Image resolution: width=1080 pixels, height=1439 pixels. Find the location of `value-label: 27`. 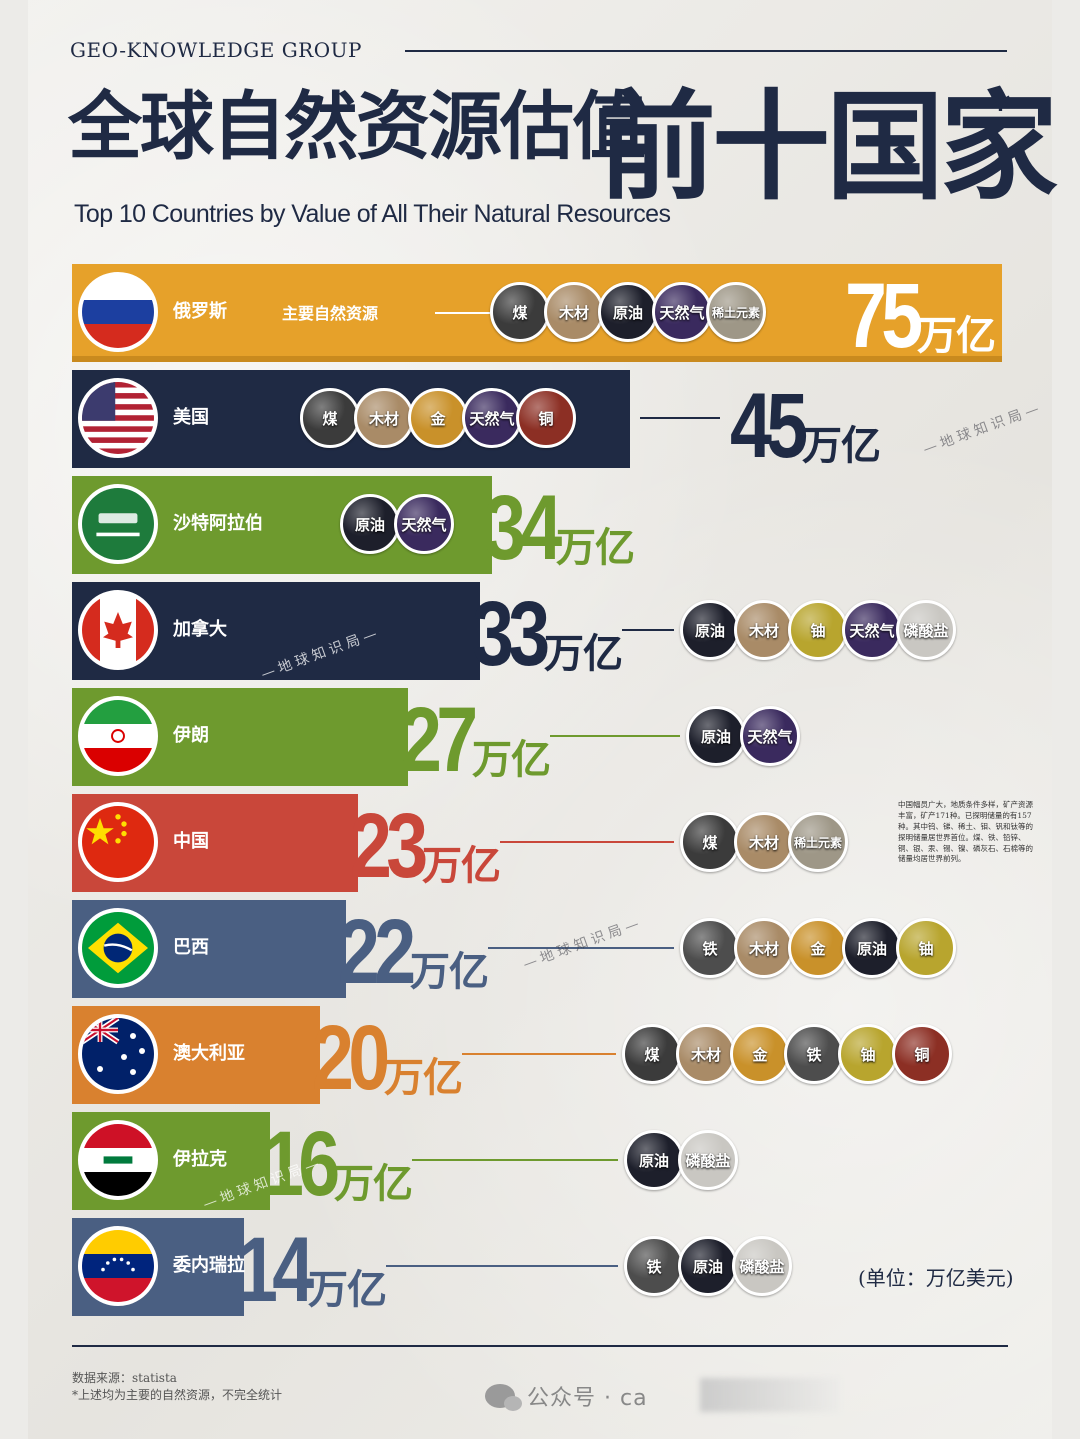

value-label: 27 is located at coordinates (439, 740).